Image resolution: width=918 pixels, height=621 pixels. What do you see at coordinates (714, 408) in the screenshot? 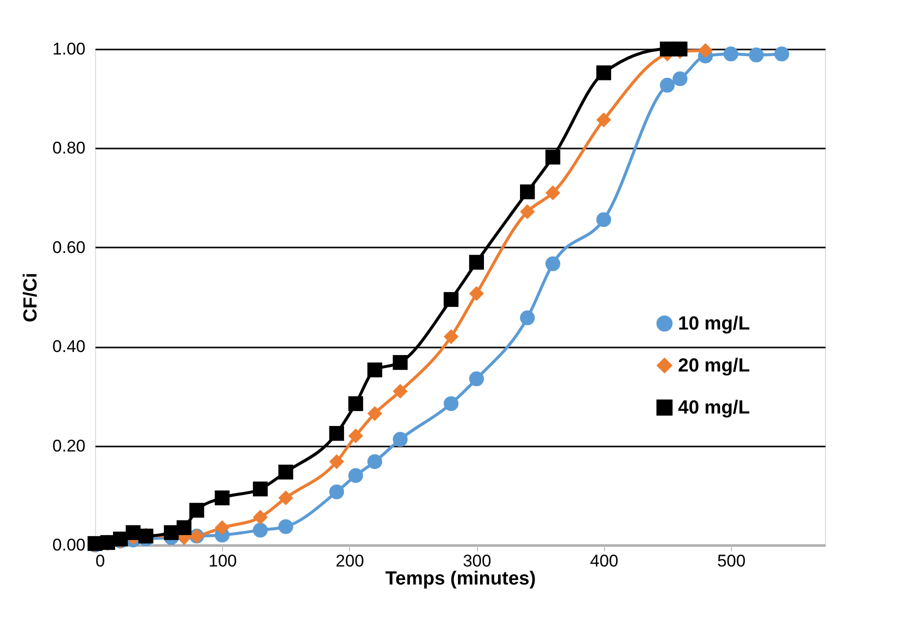
I see `legend-label: 40 mg/L` at bounding box center [714, 408].